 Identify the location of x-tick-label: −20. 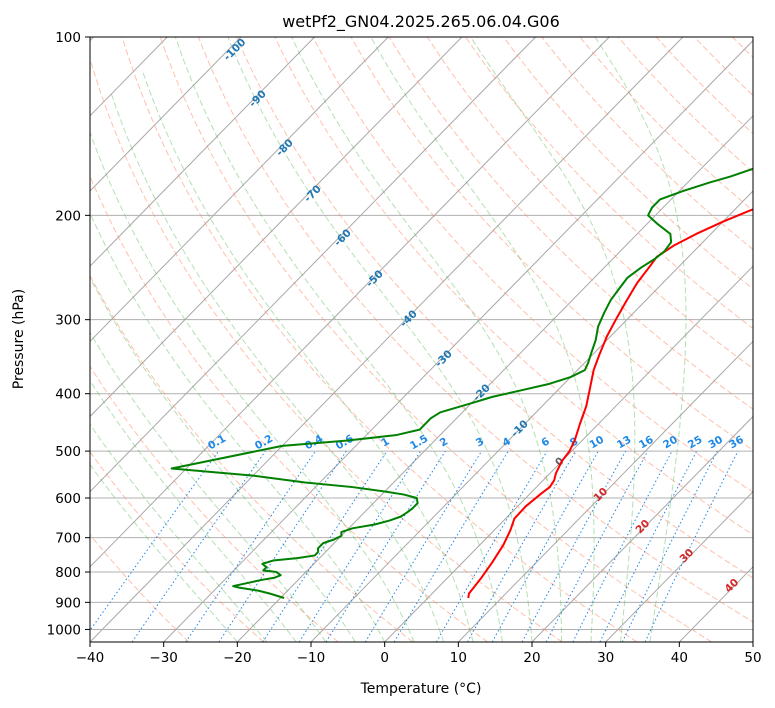
(237, 658).